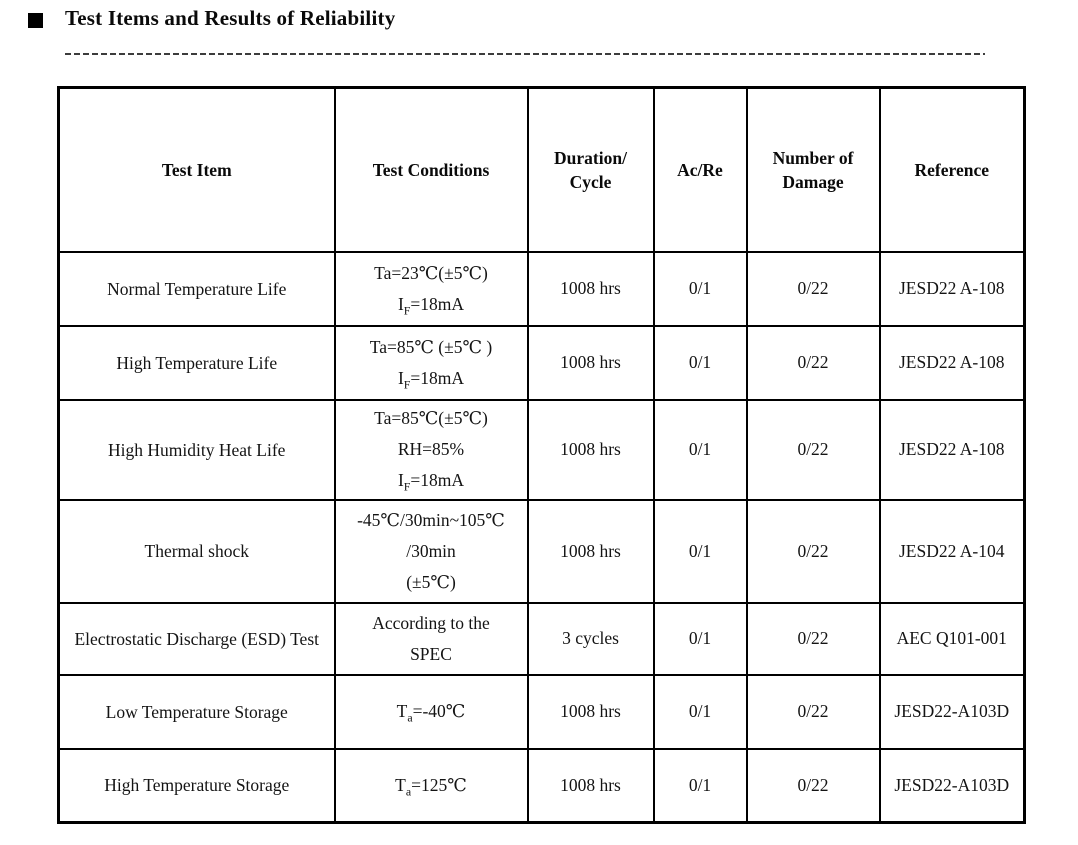  I want to click on duration-cell: 3 cycles, so click(590, 638).